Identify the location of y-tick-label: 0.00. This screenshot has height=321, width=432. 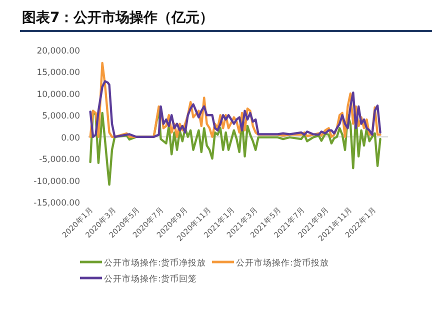
(70, 138).